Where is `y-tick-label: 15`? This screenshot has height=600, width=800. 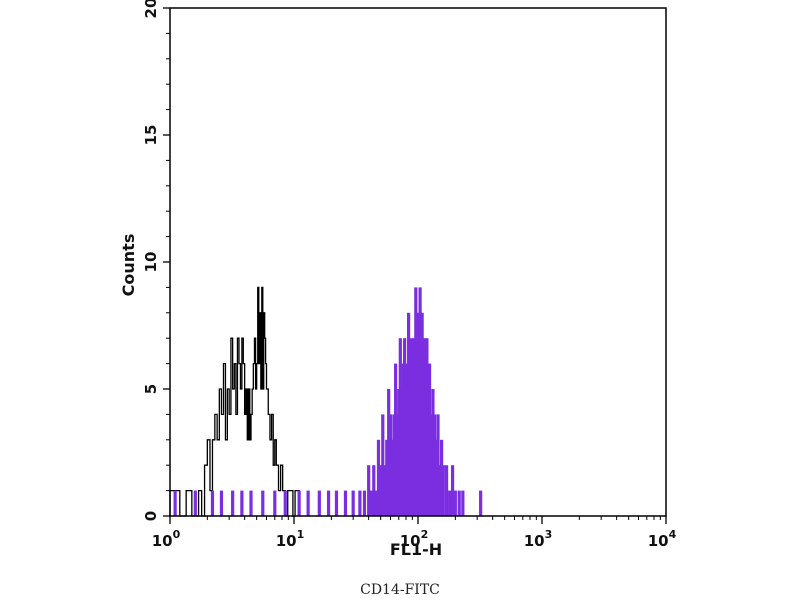
y-tick-label: 15 is located at coordinates (151, 135).